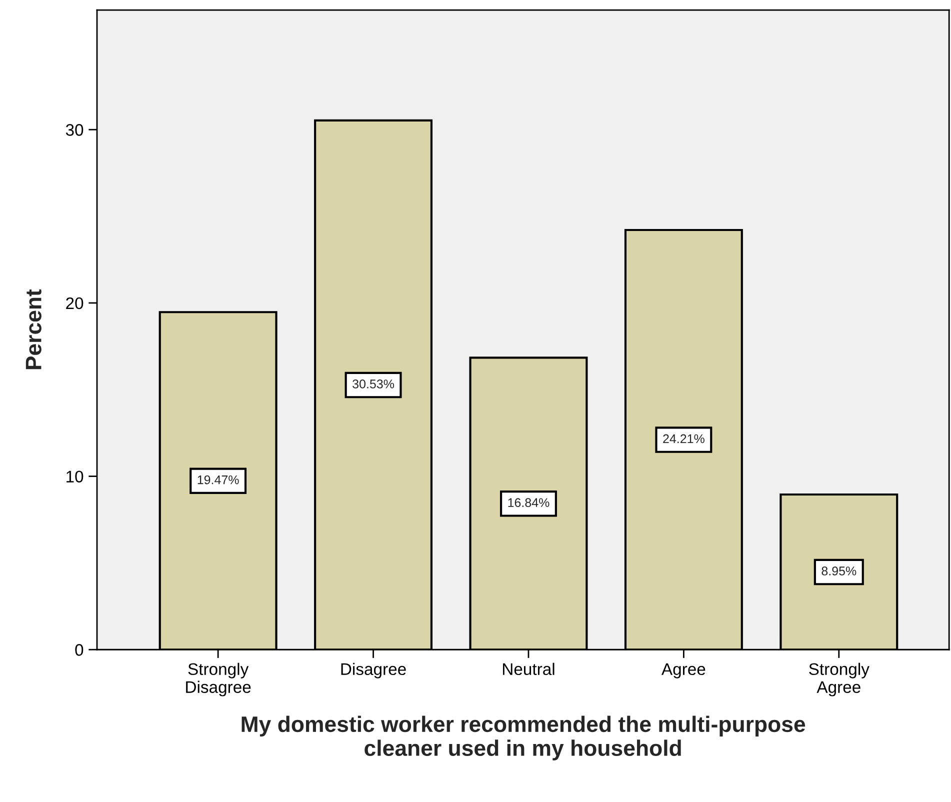 The height and width of the screenshot is (802, 951). I want to click on data-label: 16.84%, so click(529, 503).